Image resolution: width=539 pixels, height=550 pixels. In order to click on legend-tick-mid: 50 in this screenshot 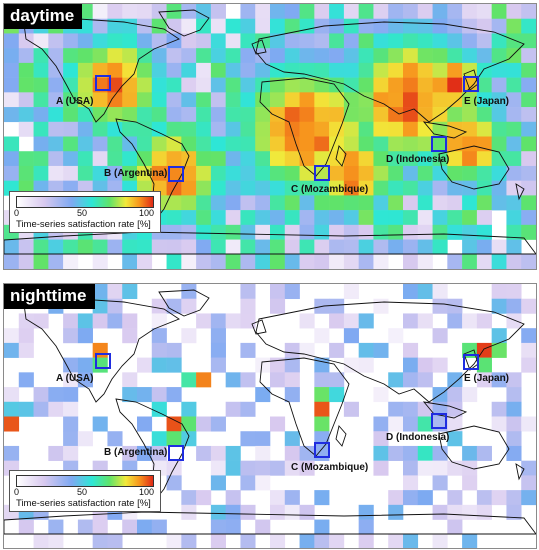, I will do `click(82, 213)`.